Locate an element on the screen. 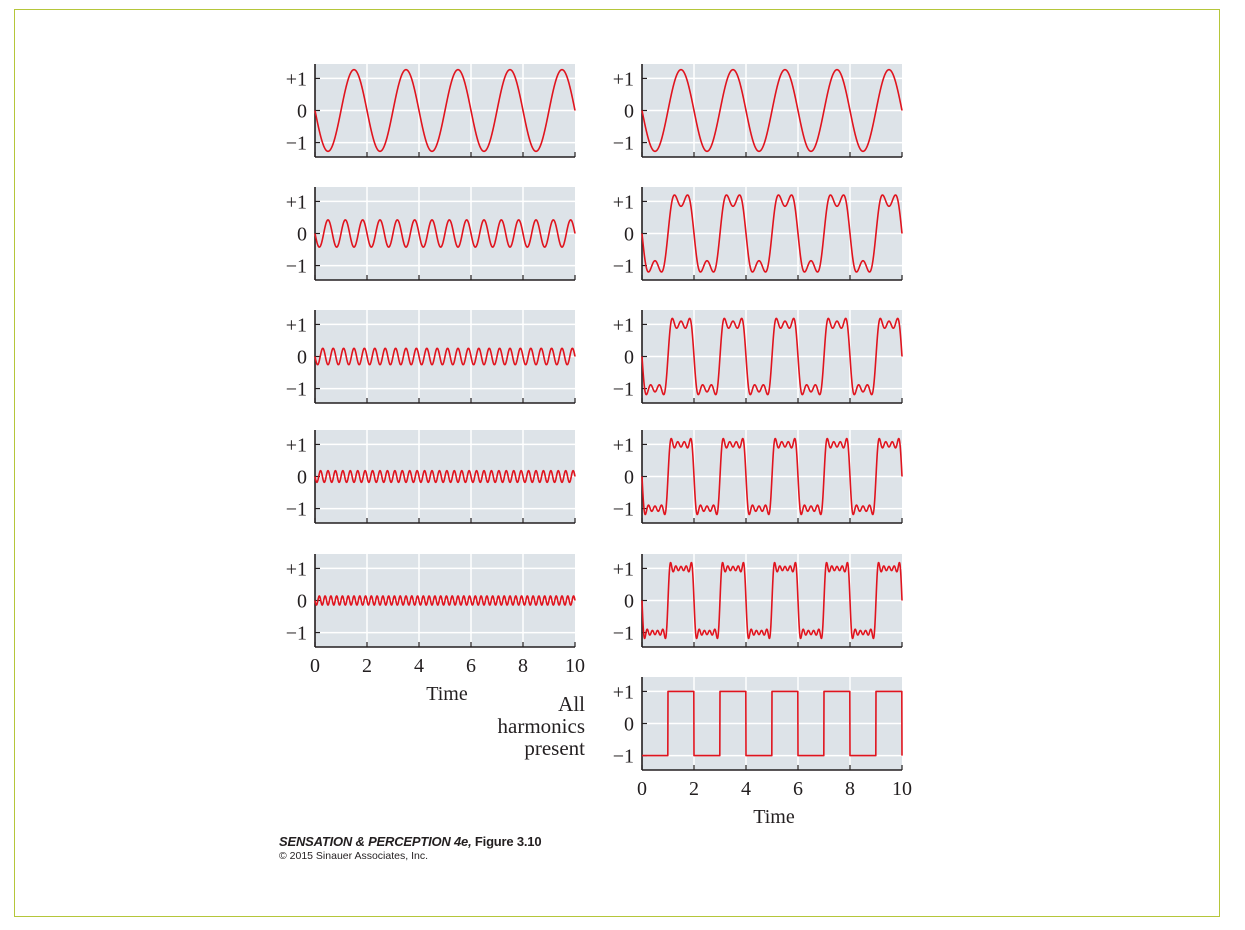 The image size is (1245, 930). square-wave-label-line: harmonics is located at coordinates (541, 726).